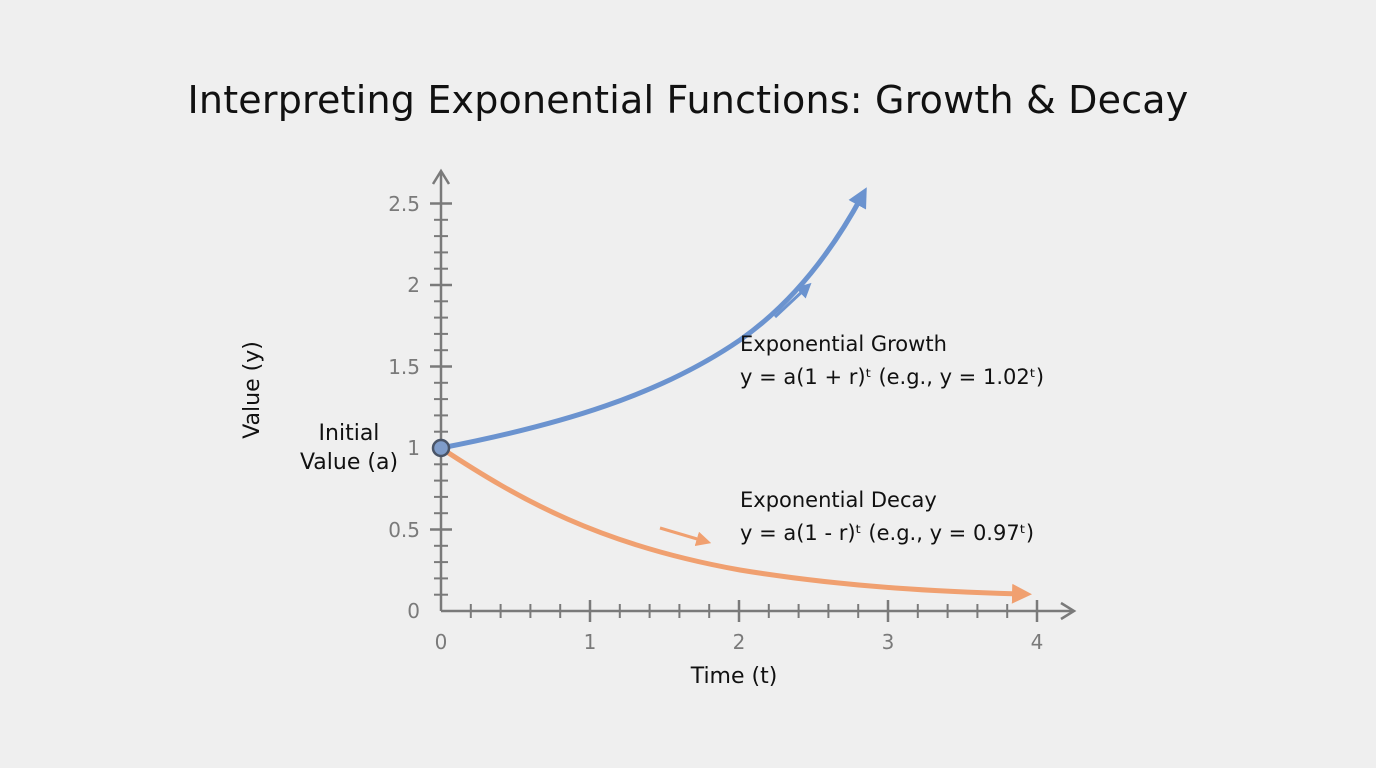 The height and width of the screenshot is (768, 1376). I want to click on x-axis: 0 1 2 3 4, so click(756, 627).